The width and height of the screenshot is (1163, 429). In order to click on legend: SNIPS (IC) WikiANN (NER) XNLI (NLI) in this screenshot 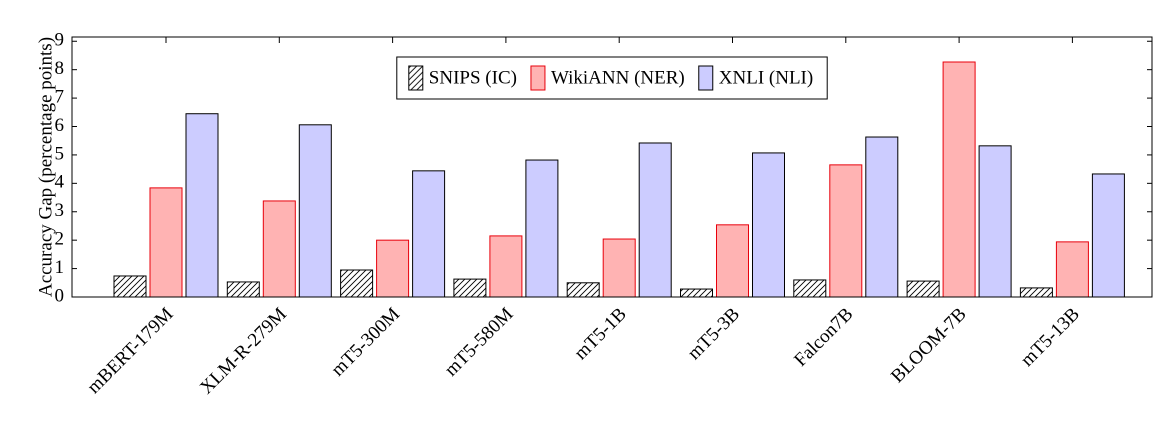, I will do `click(612, 78)`.